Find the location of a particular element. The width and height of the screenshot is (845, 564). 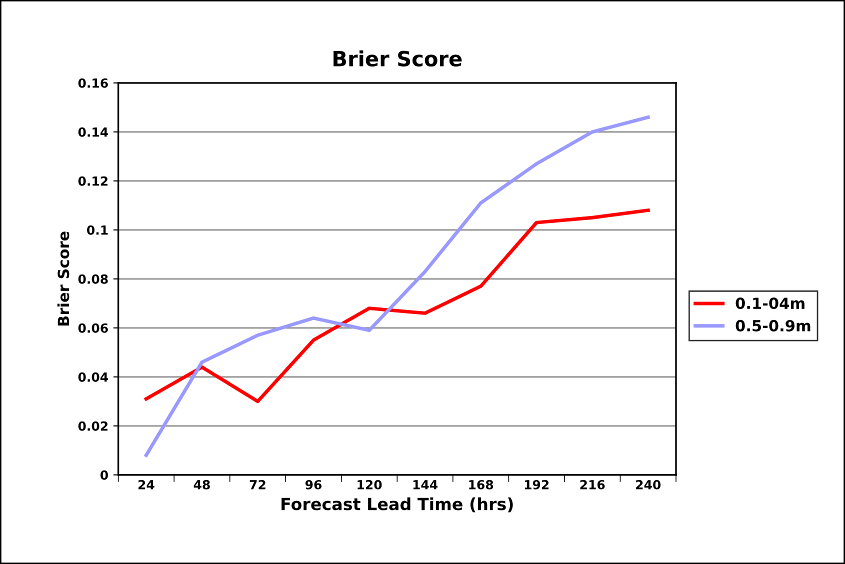

x-axis-title: Forecast Lead Time (hrs) is located at coordinates (397, 504).